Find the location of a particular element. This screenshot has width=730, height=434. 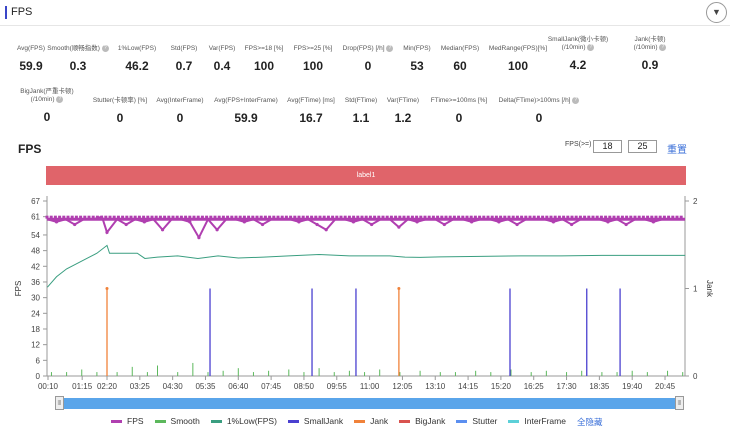

legend-item-jank: Jank is located at coordinates (371, 422).